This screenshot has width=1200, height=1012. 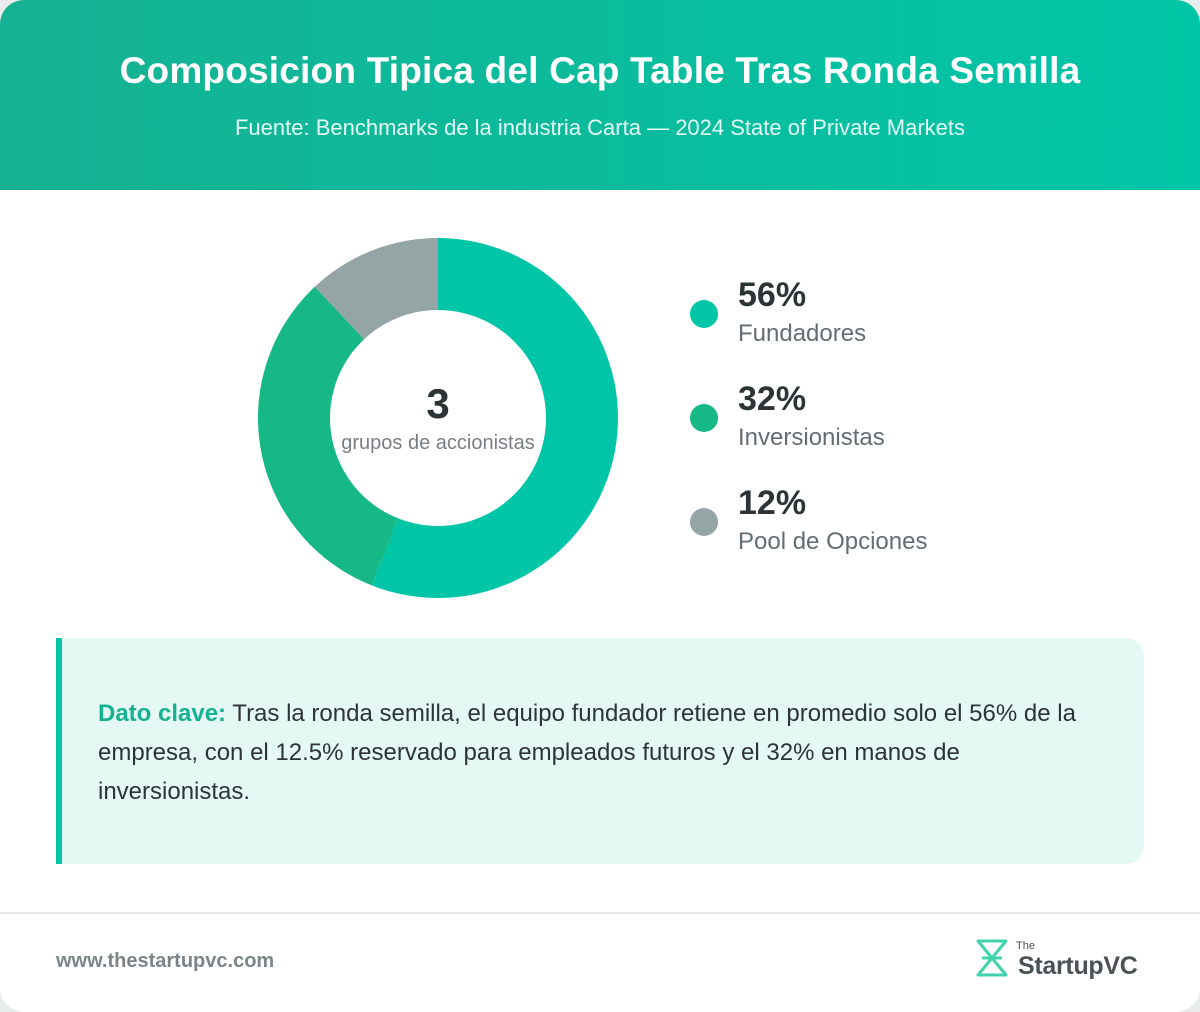 What do you see at coordinates (772, 399) in the screenshot?
I see `legend-value: 32%` at bounding box center [772, 399].